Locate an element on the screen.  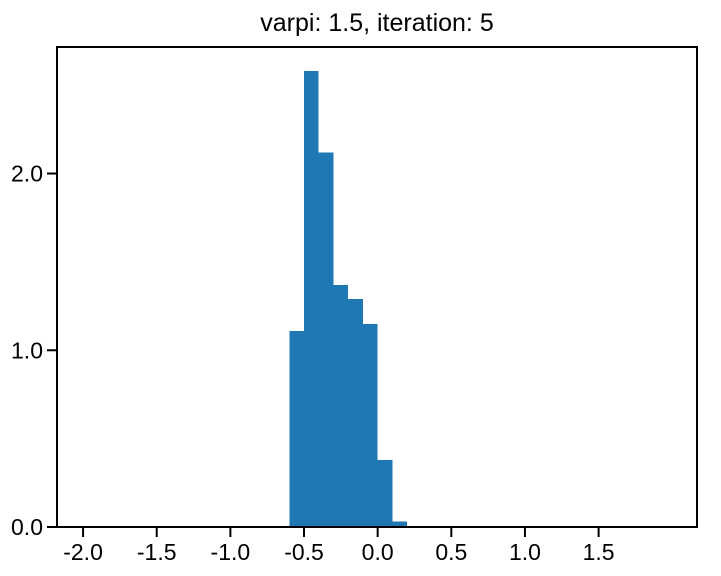
x-tick-label: 0.0 is located at coordinates (378, 552).